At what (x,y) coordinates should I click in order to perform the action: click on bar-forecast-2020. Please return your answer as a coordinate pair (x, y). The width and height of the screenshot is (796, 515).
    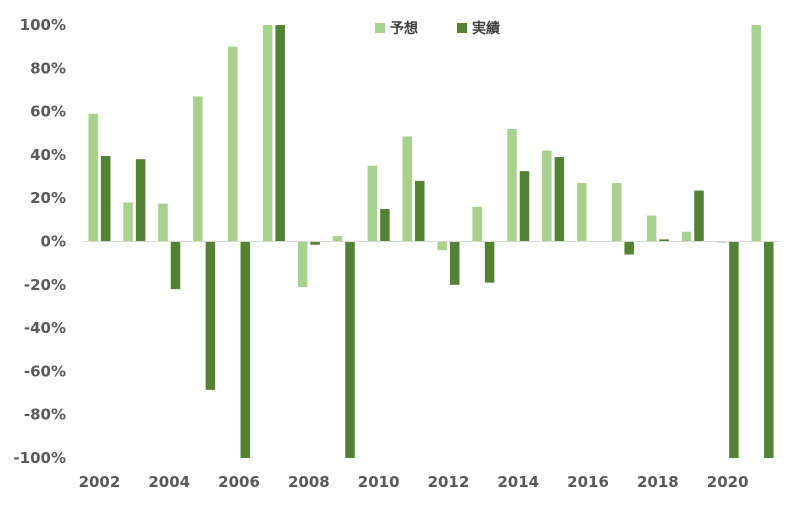
    Looking at the image, I should click on (721, 242).